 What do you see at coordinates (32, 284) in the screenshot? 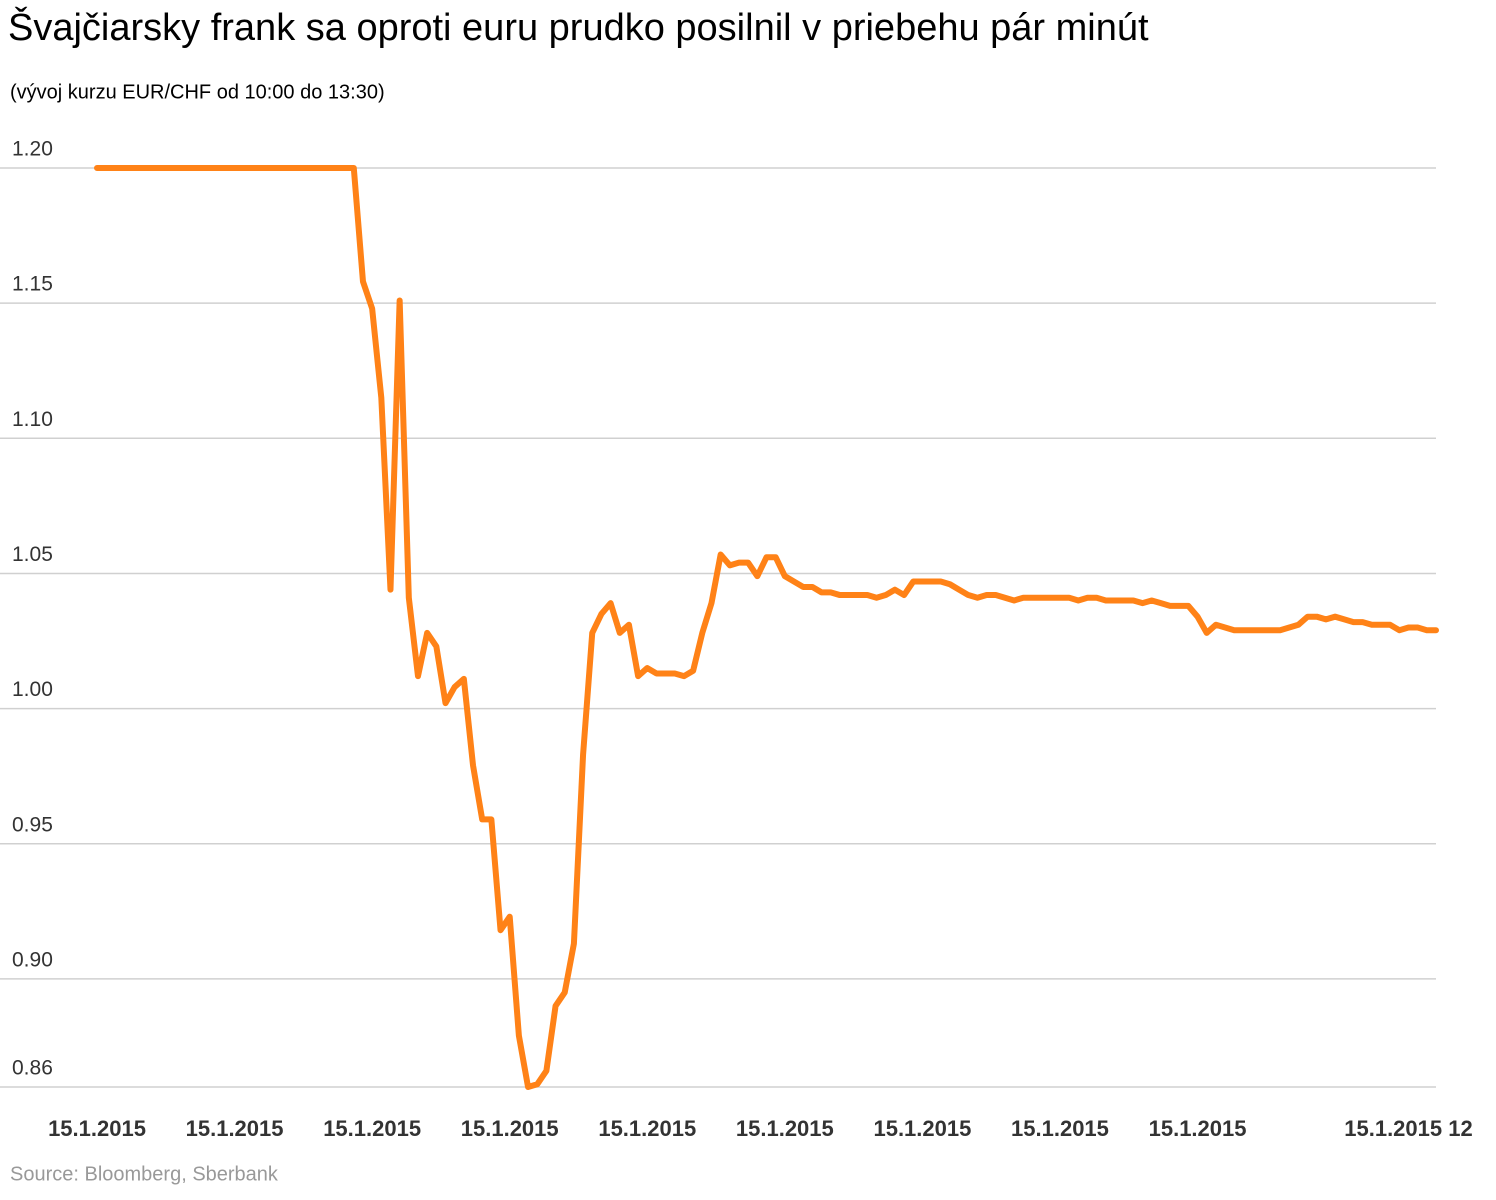
I see `y-tick-label: 1.15` at bounding box center [32, 284].